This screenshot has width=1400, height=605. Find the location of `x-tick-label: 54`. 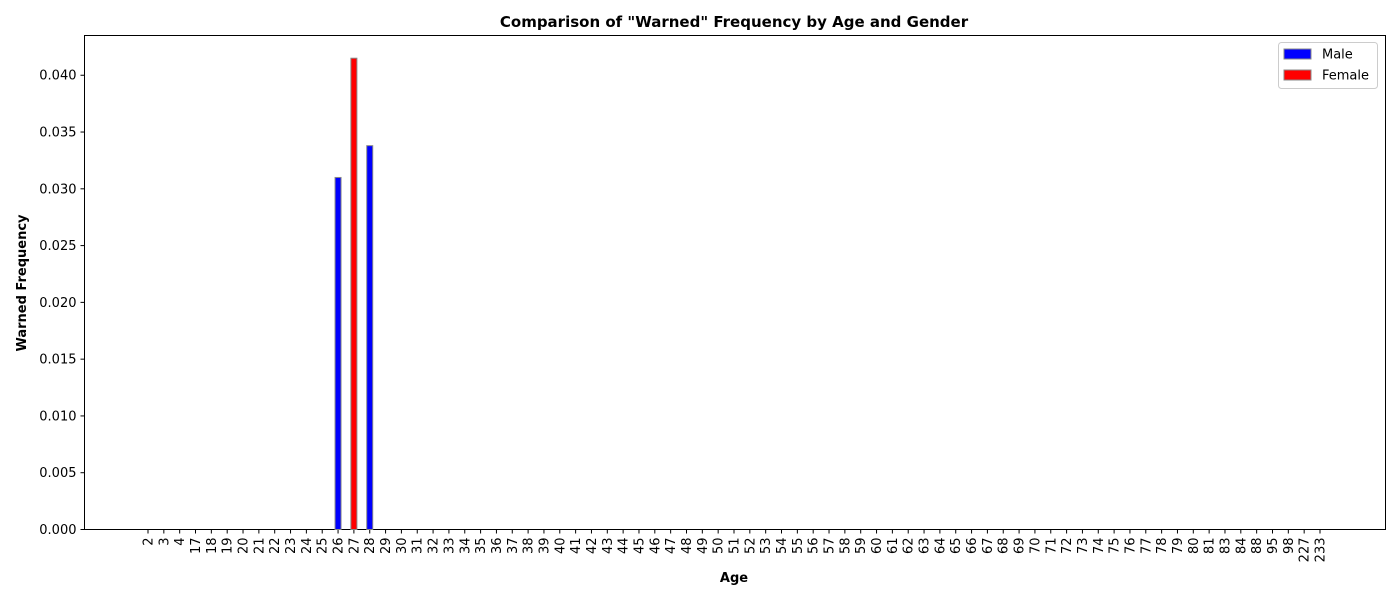

x-tick-label: 54 is located at coordinates (782, 546).